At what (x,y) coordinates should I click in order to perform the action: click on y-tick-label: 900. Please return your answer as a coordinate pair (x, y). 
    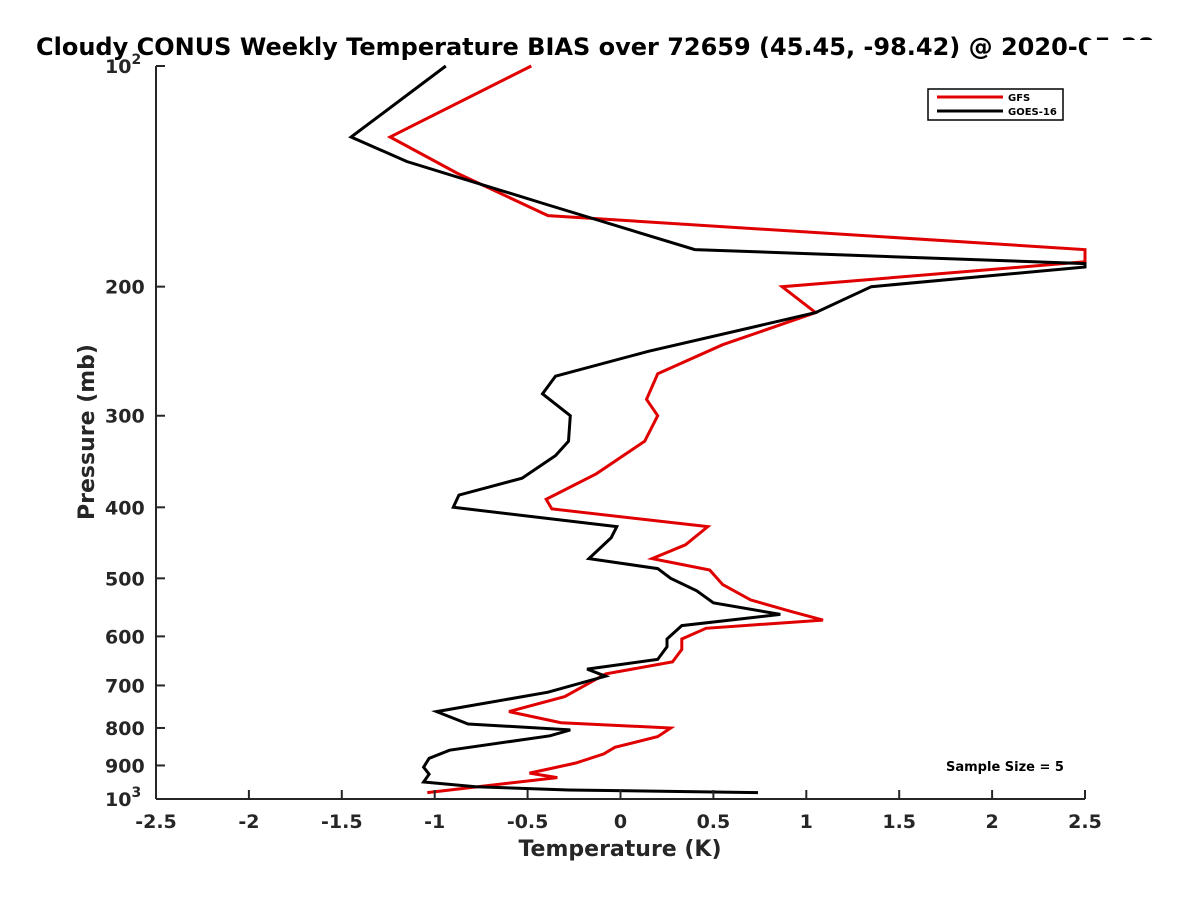
    Looking at the image, I should click on (125, 766).